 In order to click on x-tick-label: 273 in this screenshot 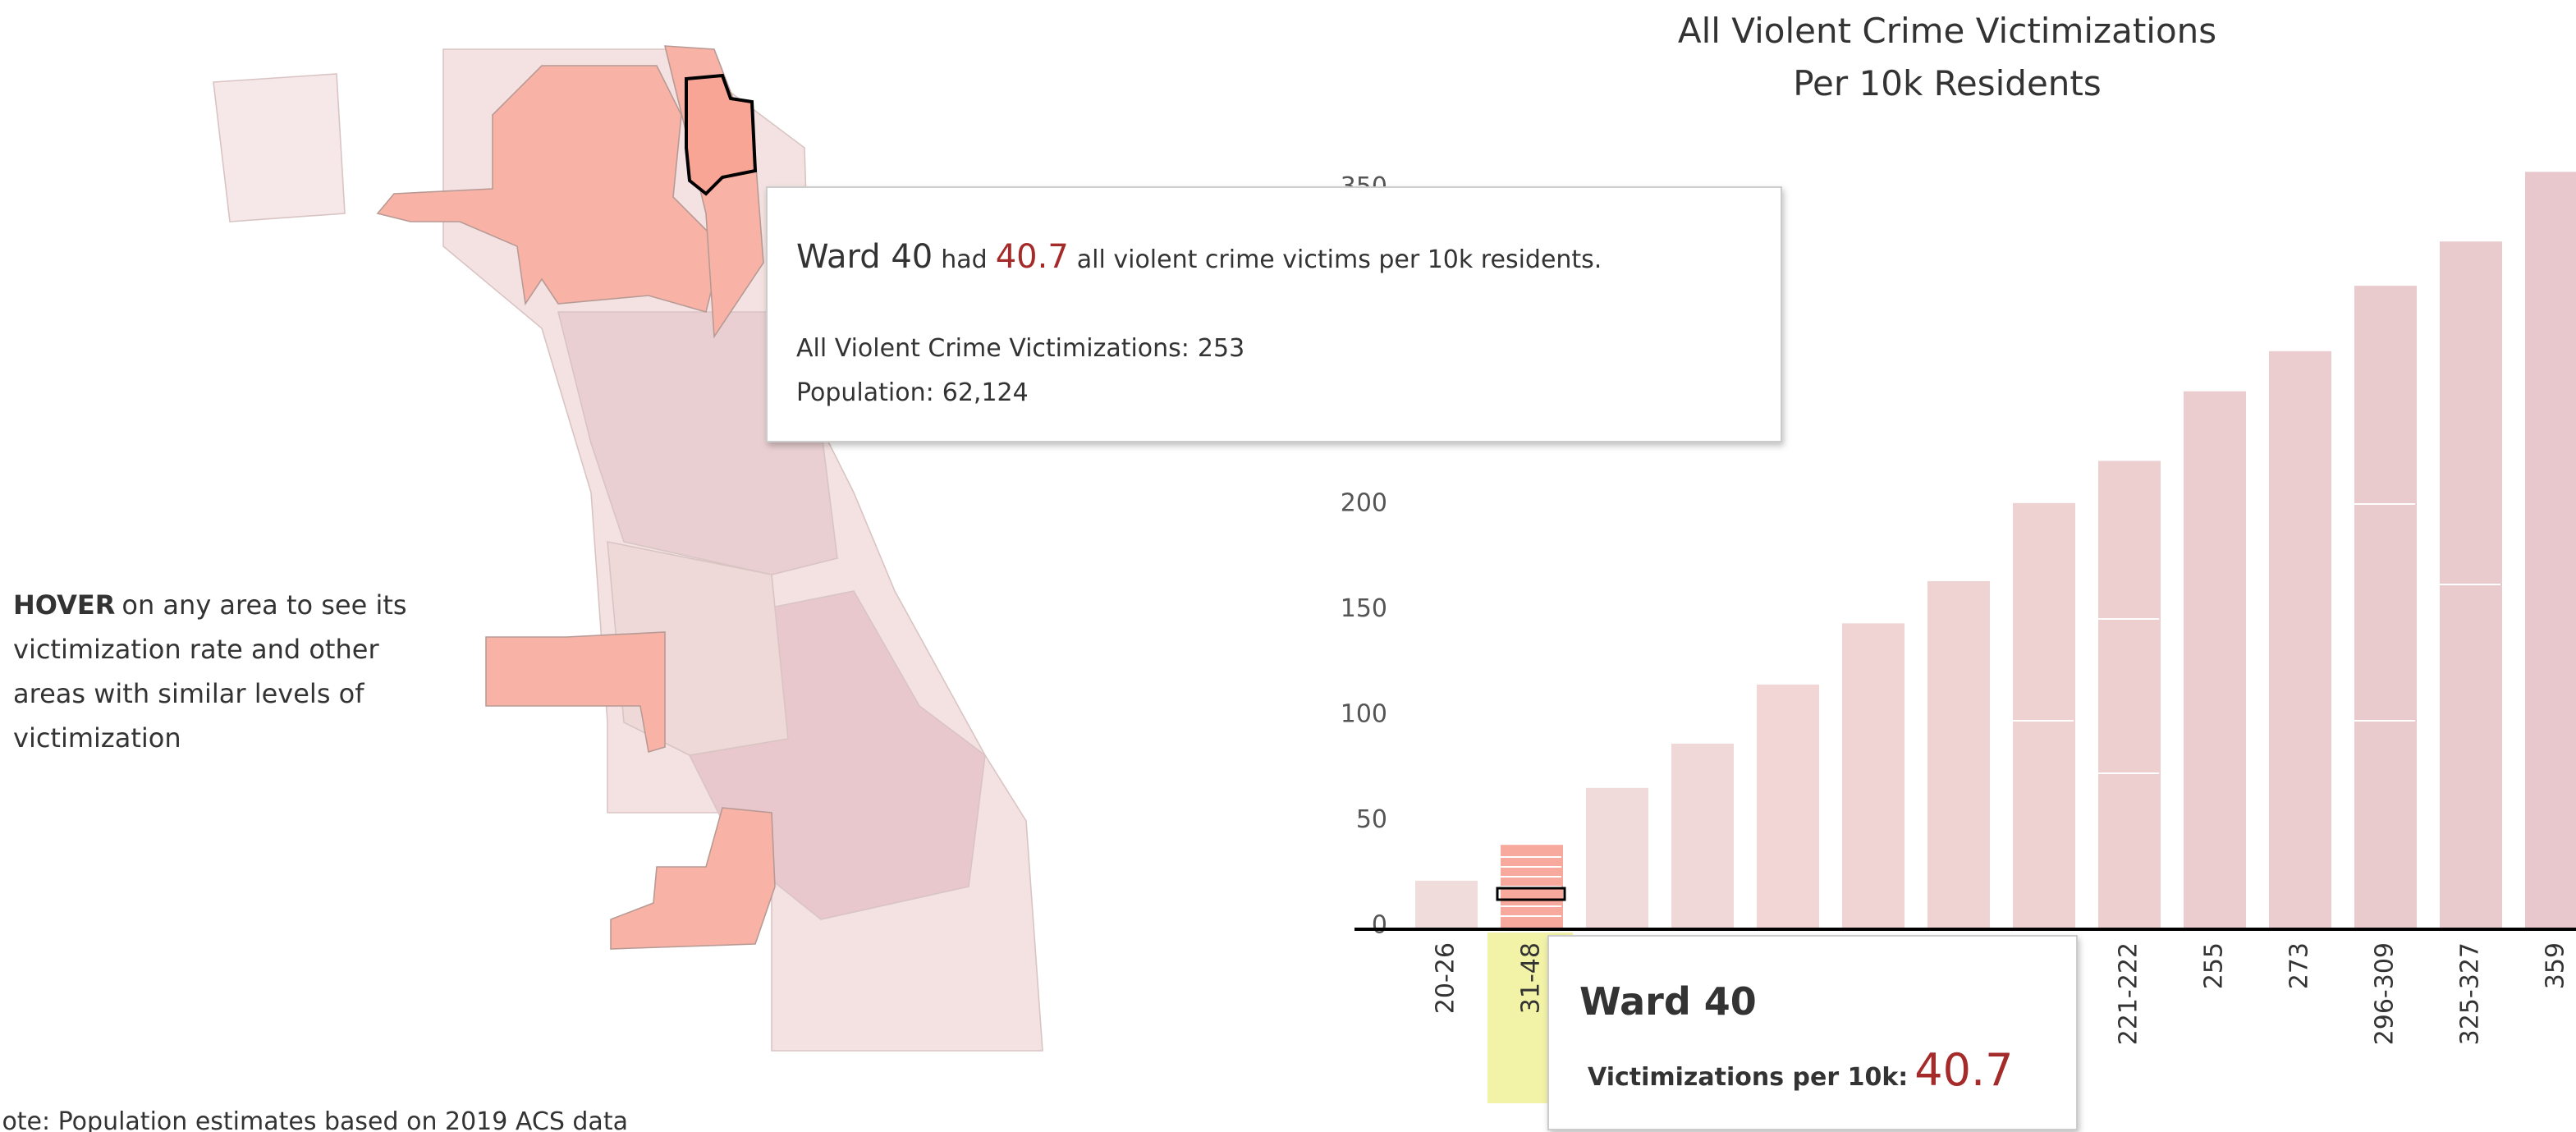, I will do `click(2300, 966)`.